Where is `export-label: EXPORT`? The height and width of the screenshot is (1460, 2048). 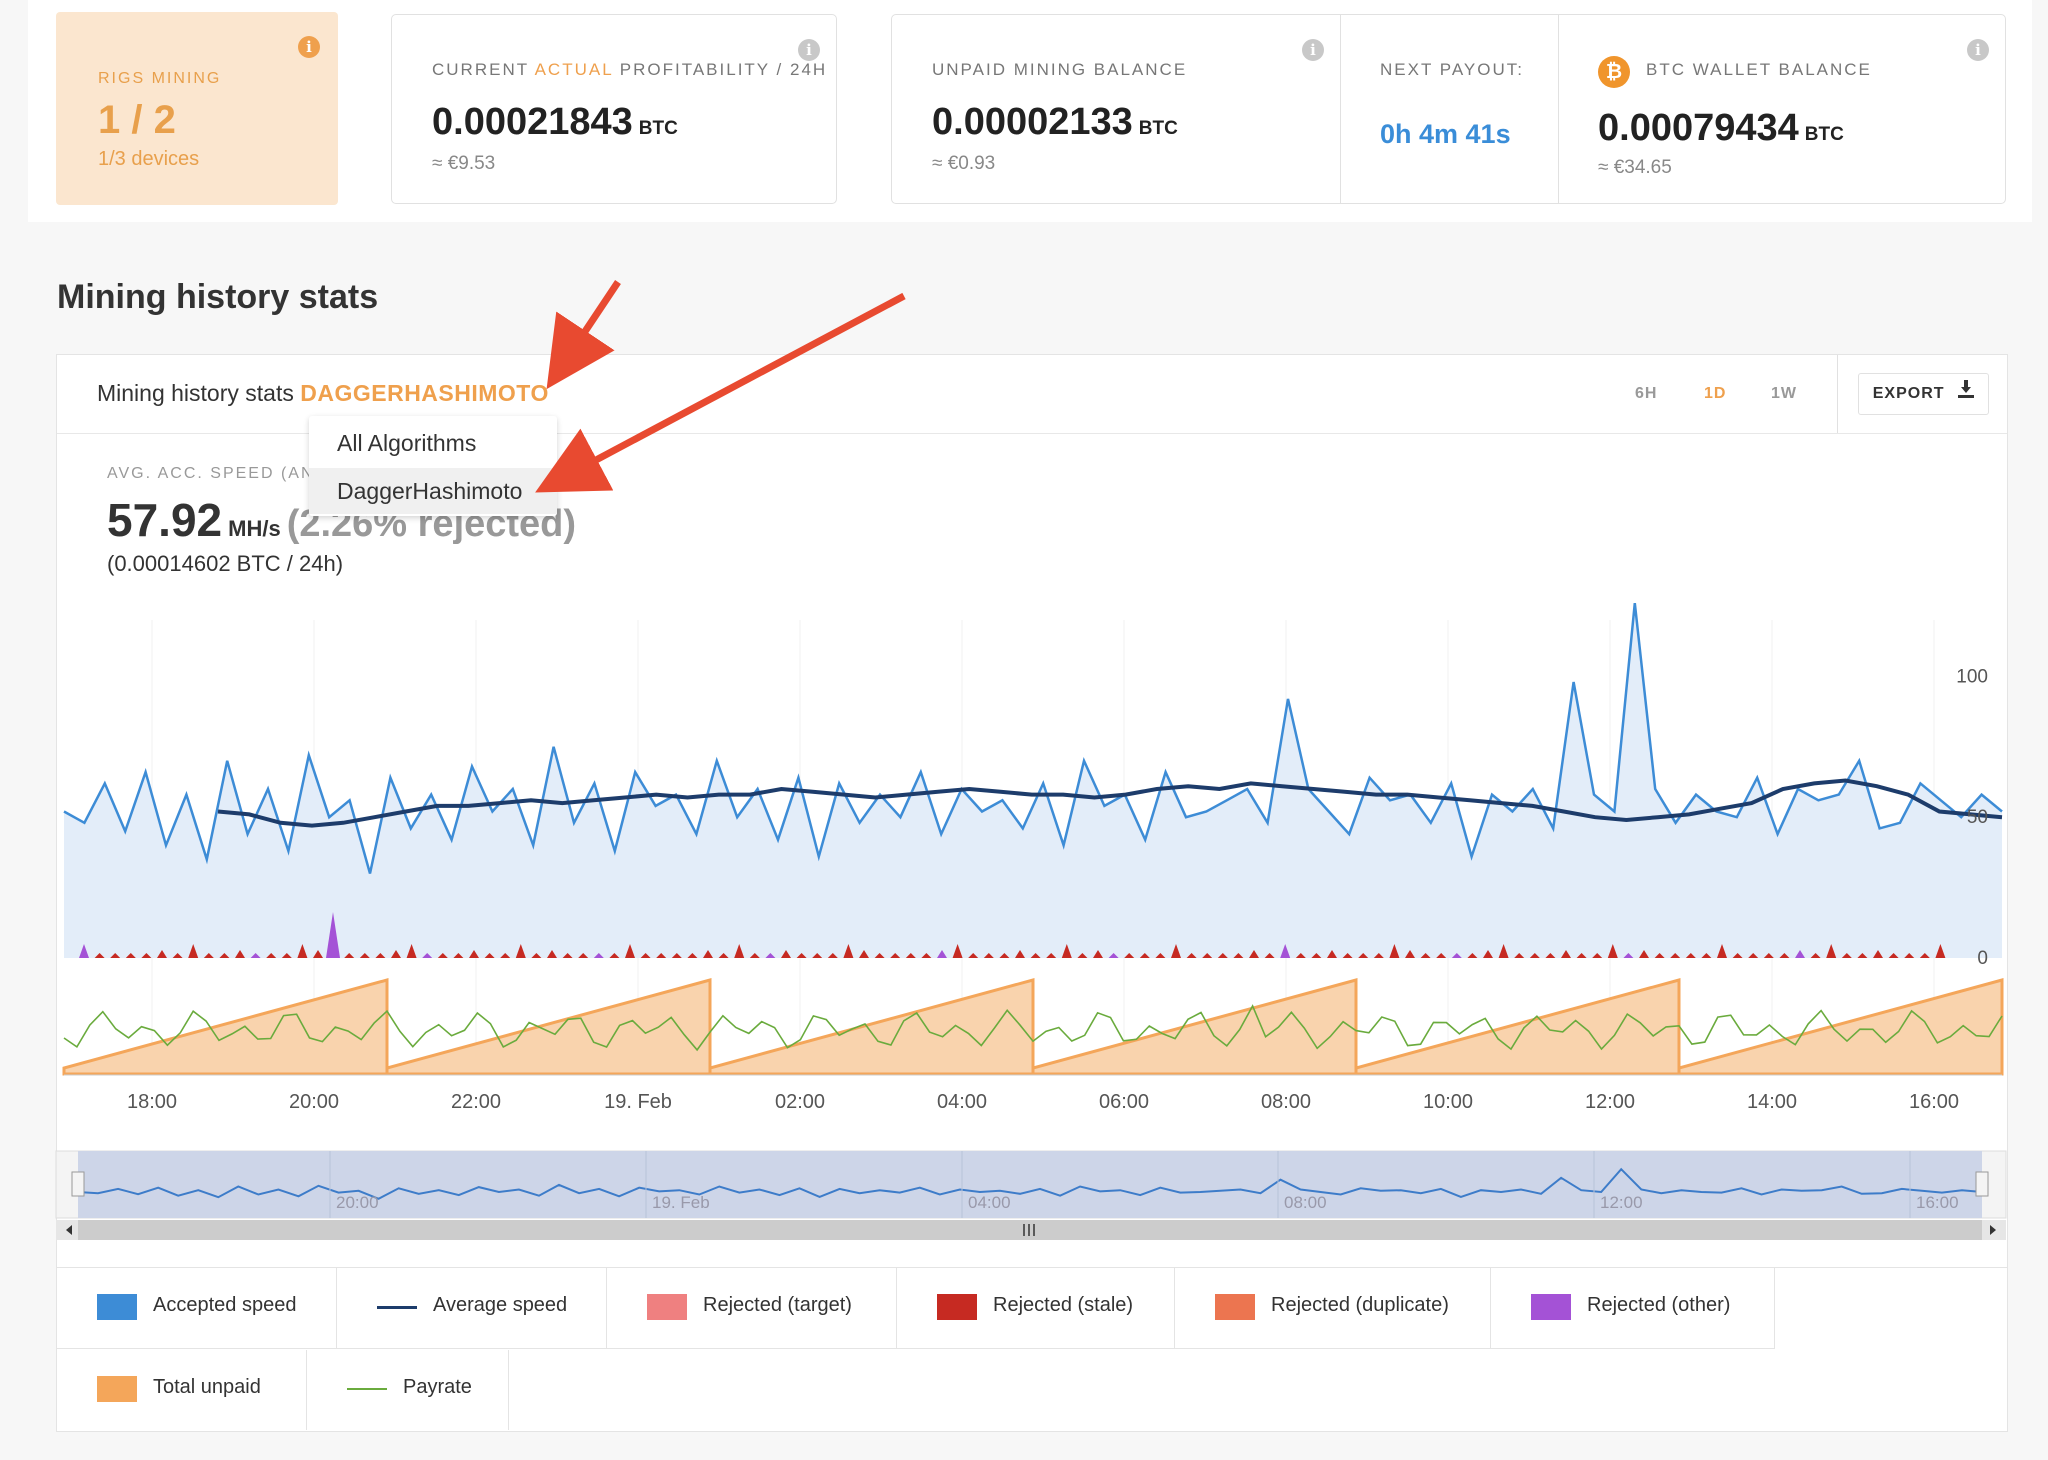 export-label: EXPORT is located at coordinates (1908, 394).